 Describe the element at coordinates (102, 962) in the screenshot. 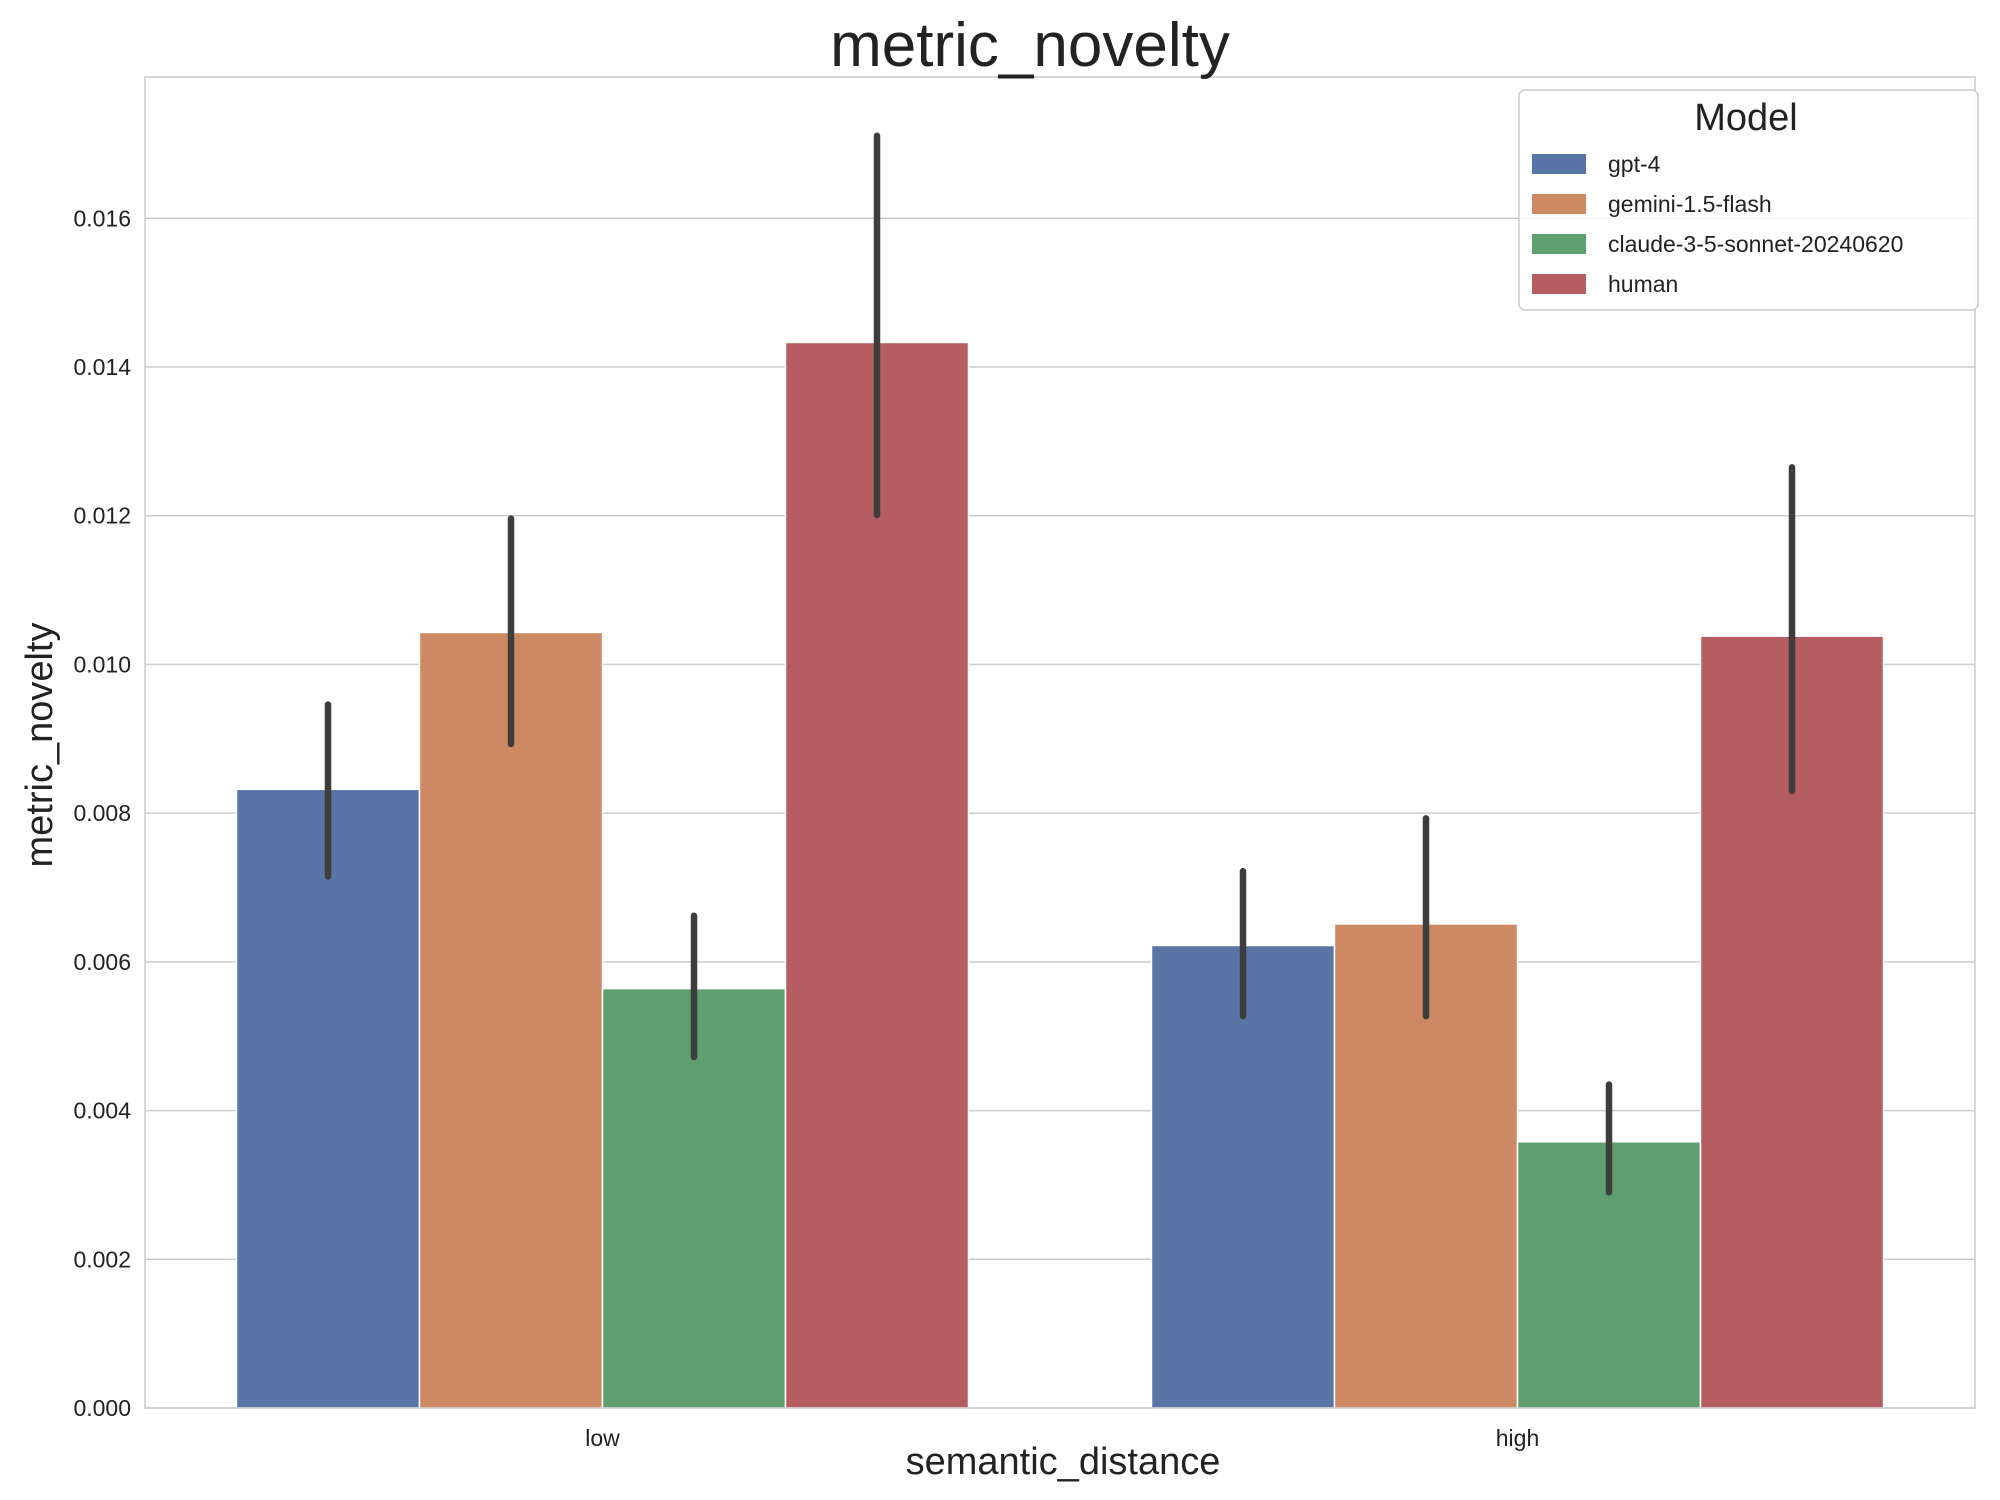

I see `y-tick-label: 0.006` at that location.